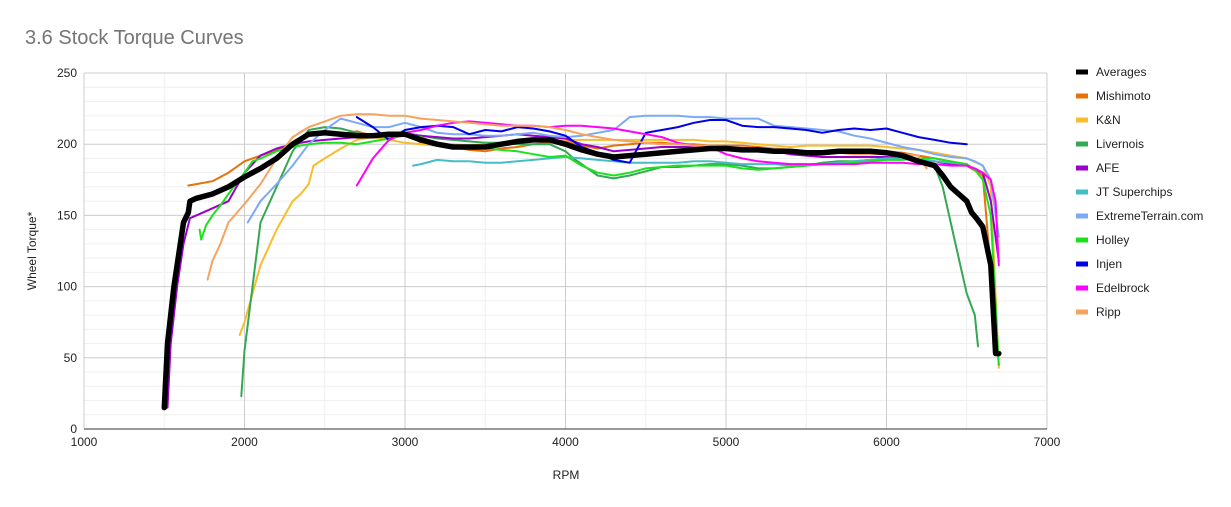 This screenshot has height=507, width=1231. Describe the element at coordinates (1109, 264) in the screenshot. I see `legend-label-injen: Injen` at that location.